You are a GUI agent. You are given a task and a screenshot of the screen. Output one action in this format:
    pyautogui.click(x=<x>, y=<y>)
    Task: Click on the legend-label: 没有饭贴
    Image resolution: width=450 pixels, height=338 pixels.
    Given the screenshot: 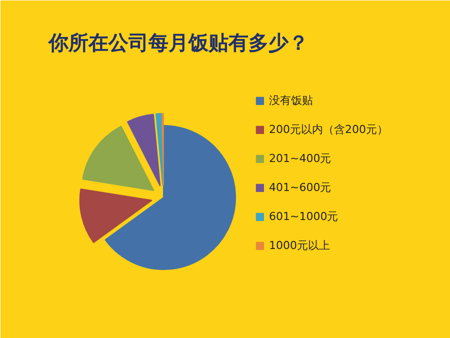 What is the action you would take?
    pyautogui.click(x=291, y=100)
    